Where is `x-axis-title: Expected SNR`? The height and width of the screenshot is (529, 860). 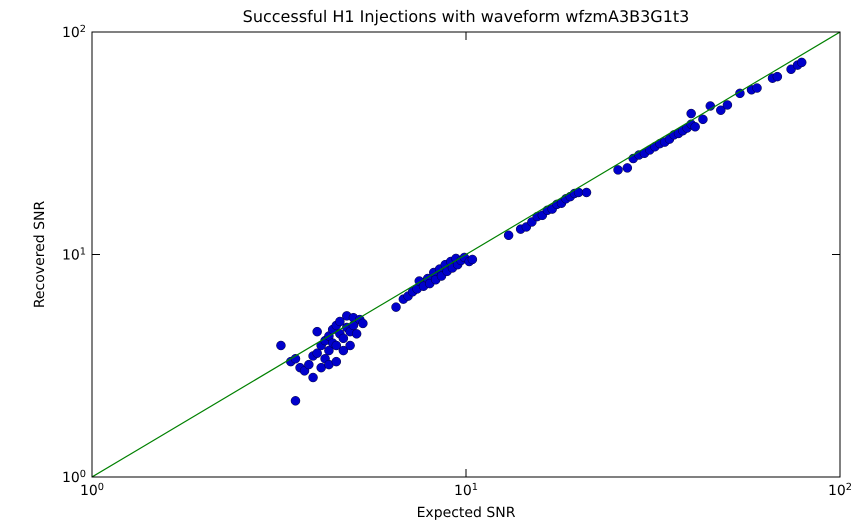 x-axis-title: Expected SNR is located at coordinates (466, 513).